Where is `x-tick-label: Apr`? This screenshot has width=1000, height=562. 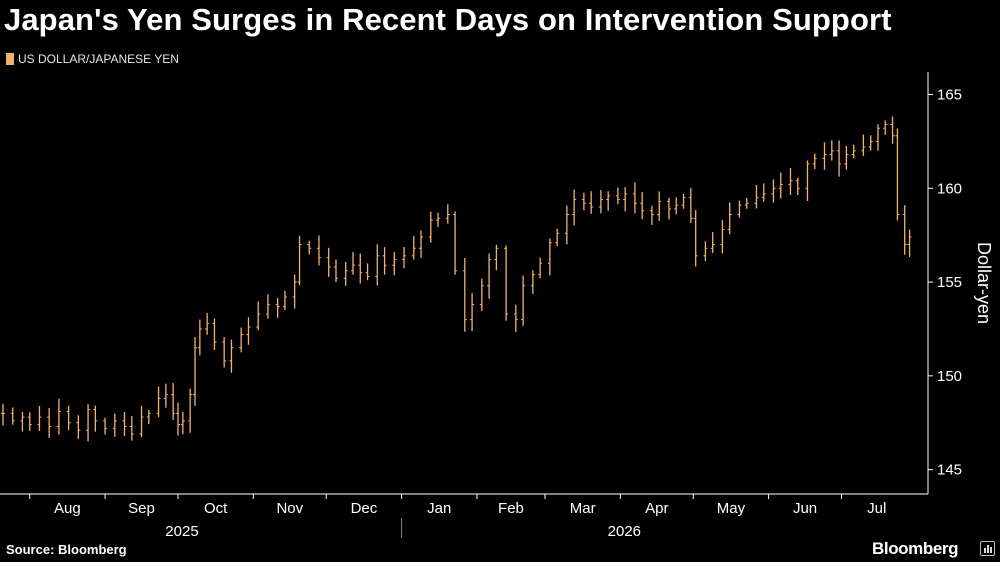 x-tick-label: Apr is located at coordinates (656, 508).